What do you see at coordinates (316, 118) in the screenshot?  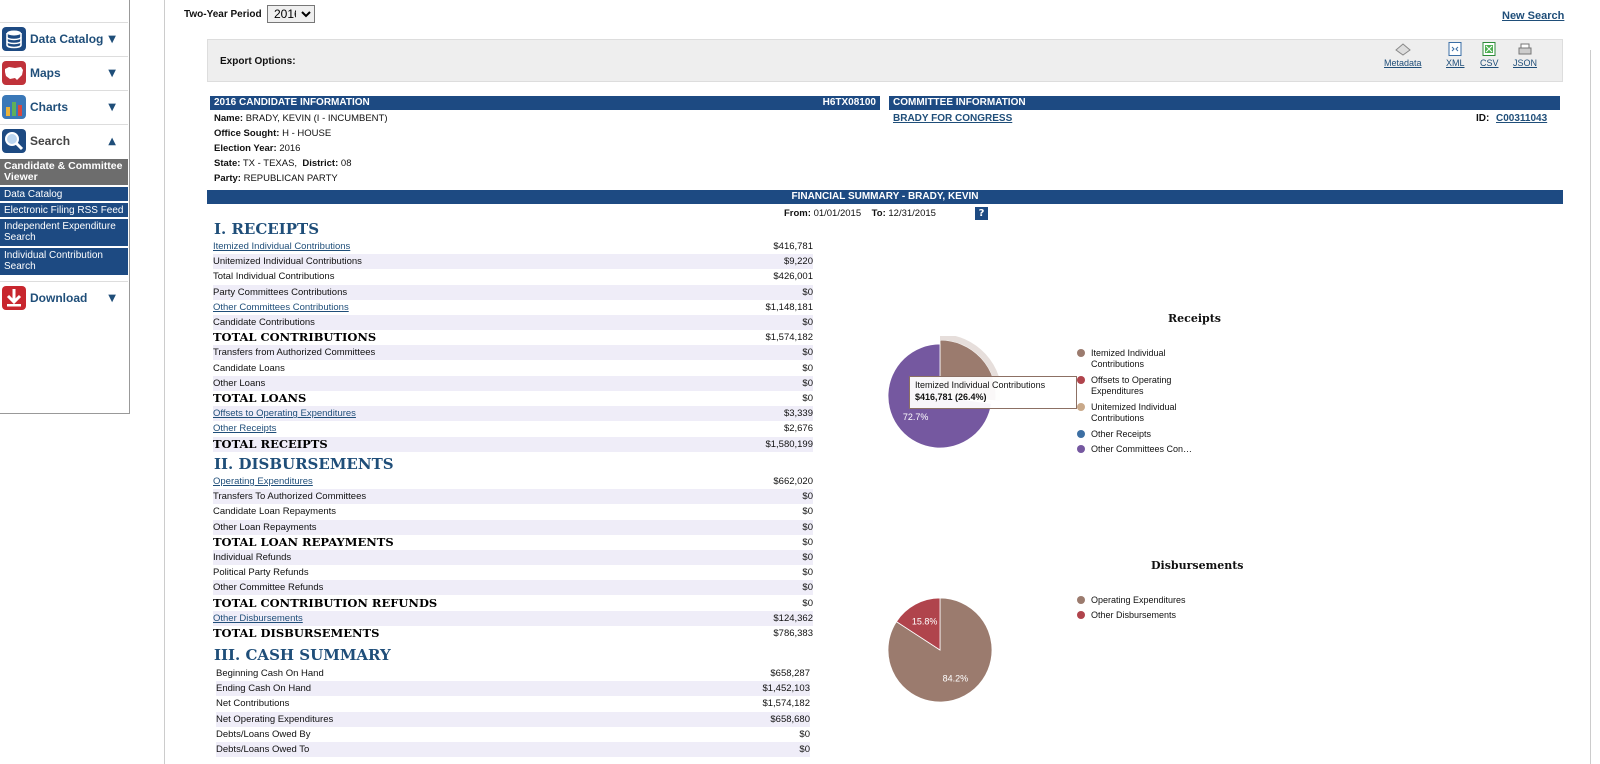 I see `candidate-name: BRADY, KEVIN (I - INCUMBENT)` at bounding box center [316, 118].